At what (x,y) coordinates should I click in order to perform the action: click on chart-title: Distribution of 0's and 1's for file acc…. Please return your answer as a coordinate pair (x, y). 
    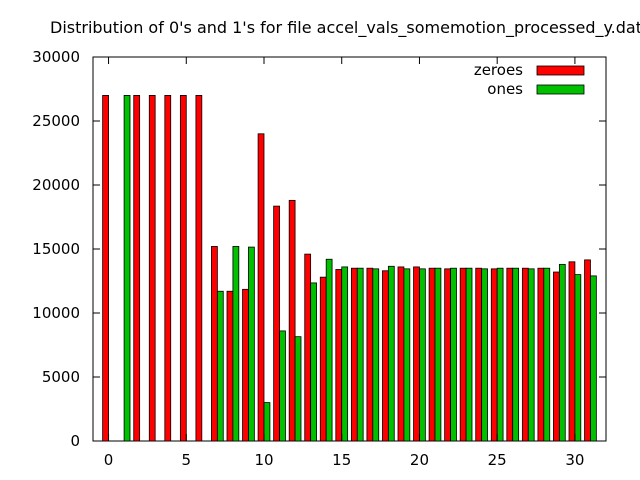
    Looking at the image, I should click on (345, 28).